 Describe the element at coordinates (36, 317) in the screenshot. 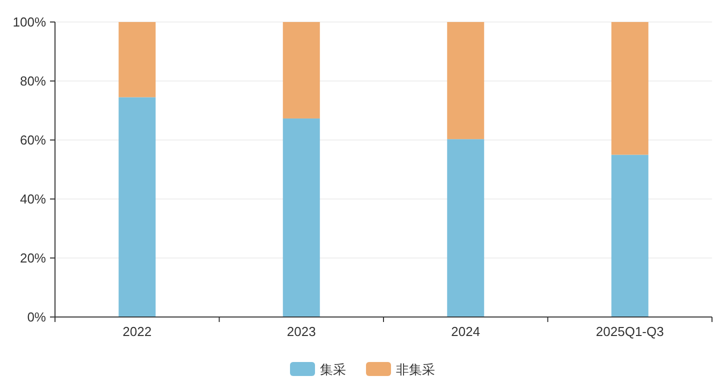

I see `y-tick-label: 0%` at that location.